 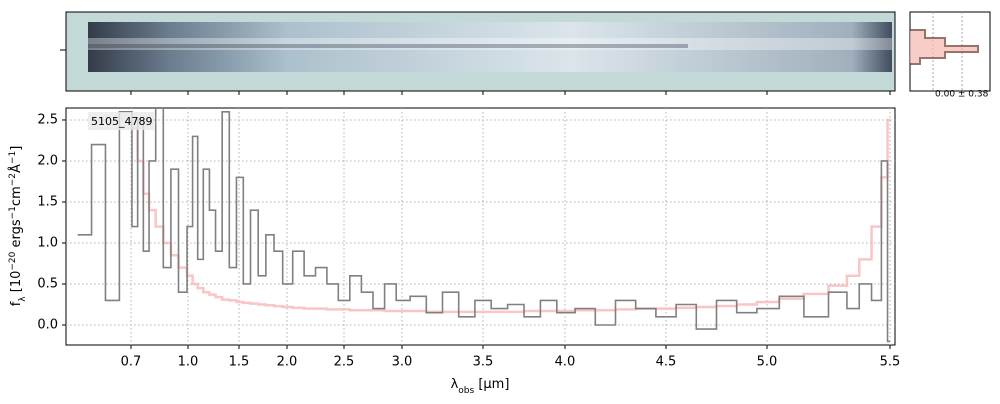 What do you see at coordinates (16, 284) in the screenshot?
I see `label-part: [10` at bounding box center [16, 284].